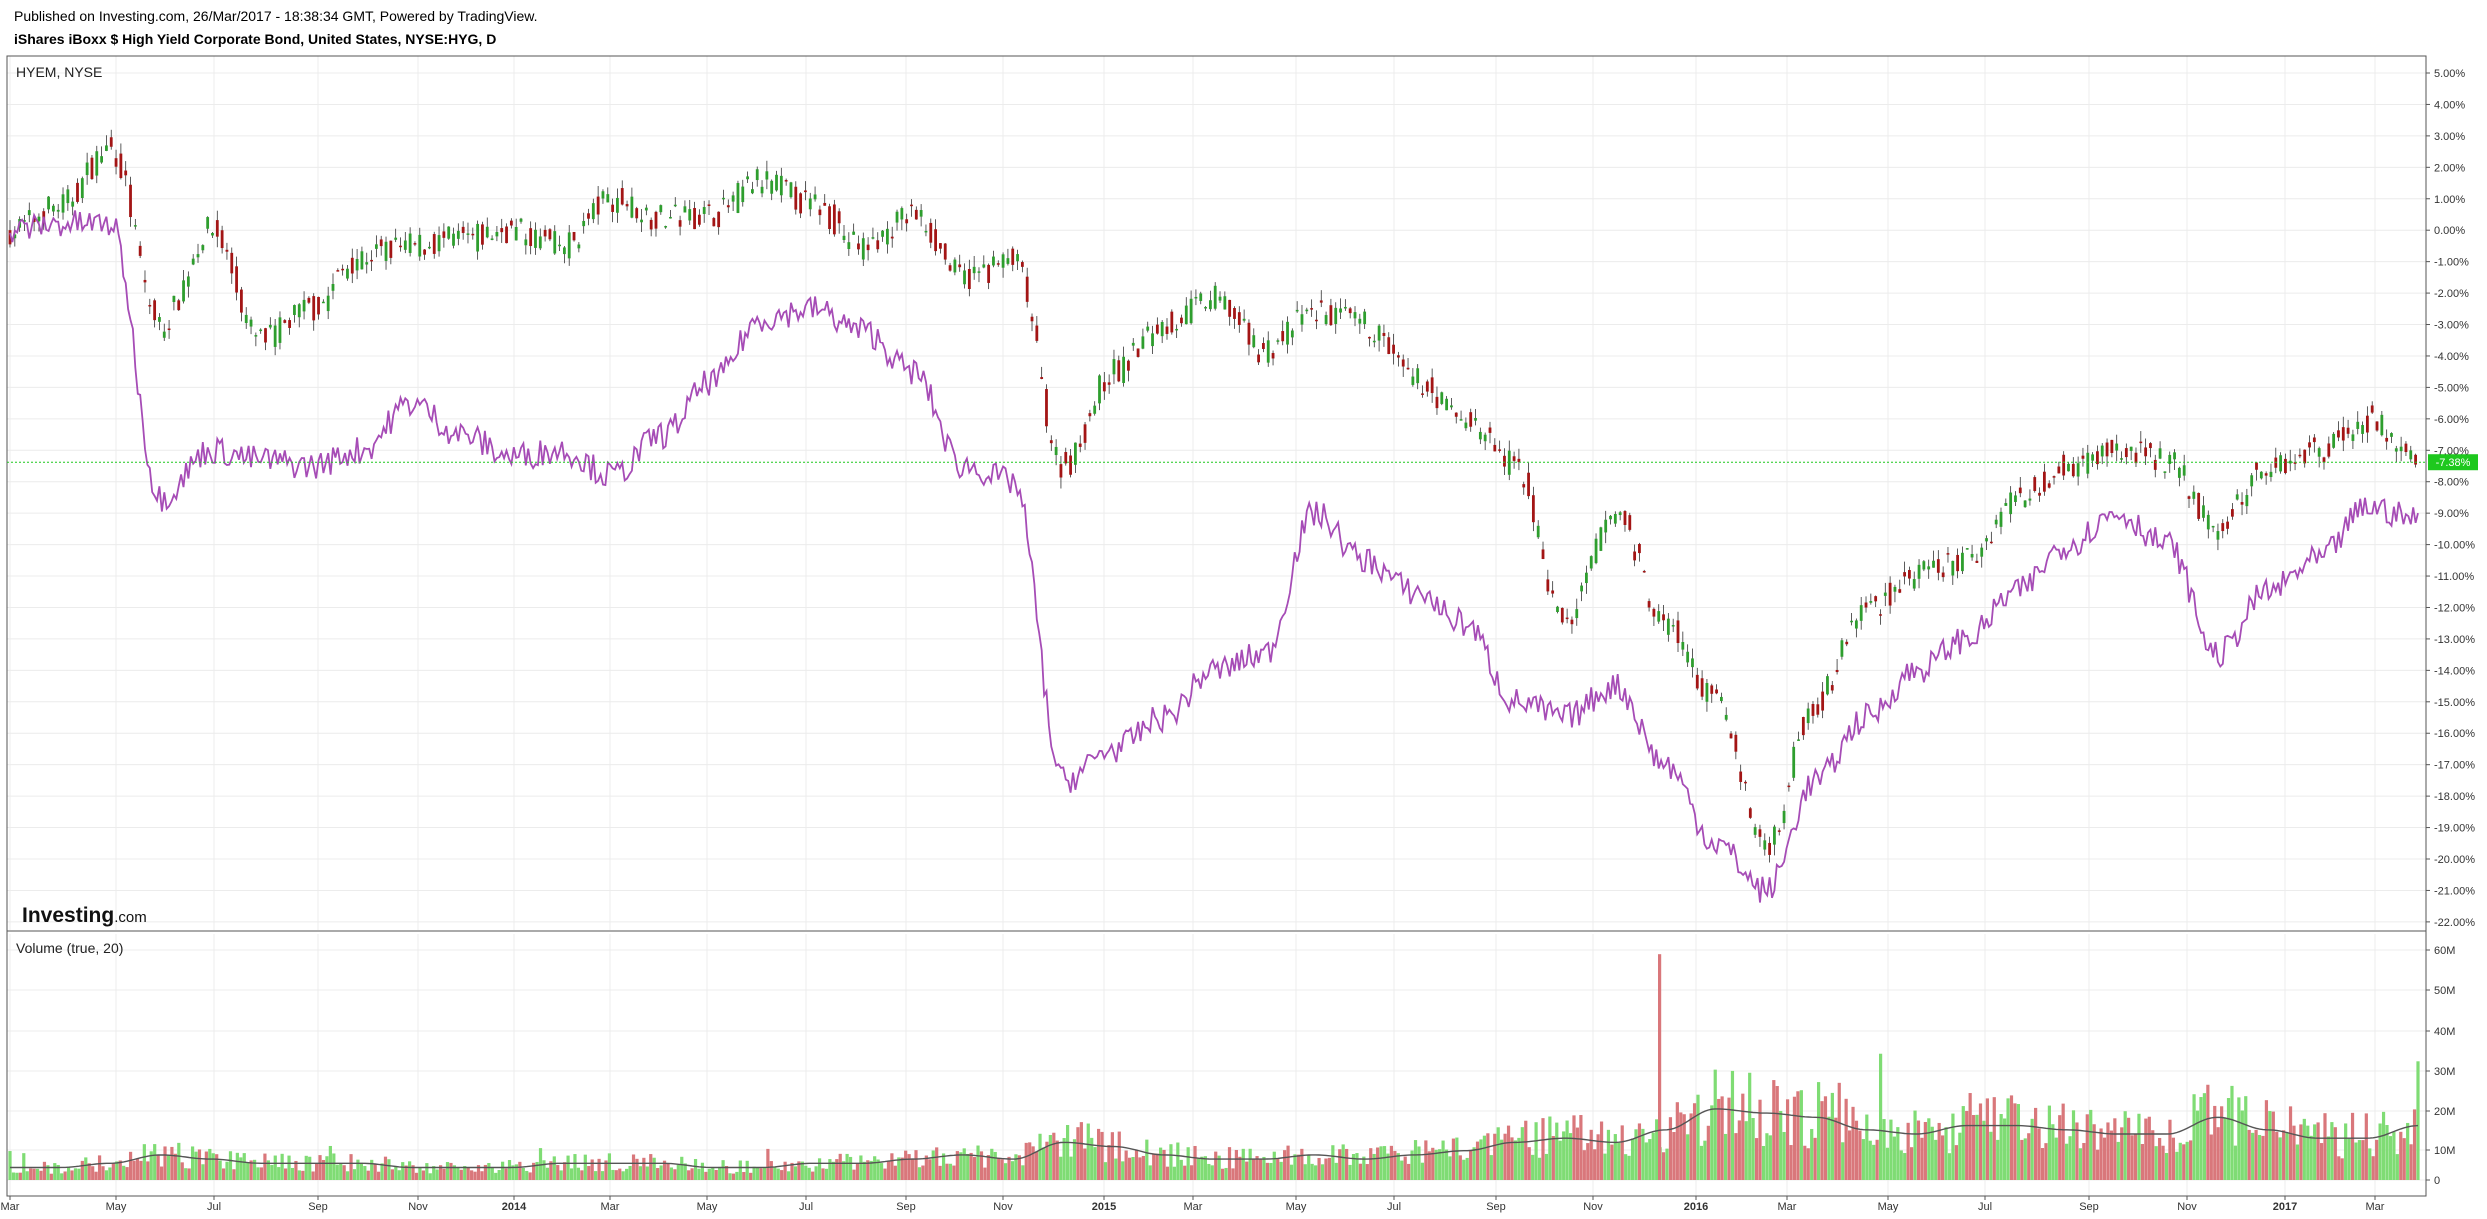 This screenshot has width=2487, height=1219. Describe the element at coordinates (2449, 231) in the screenshot. I see `y-tick-label: 0.00%` at that location.